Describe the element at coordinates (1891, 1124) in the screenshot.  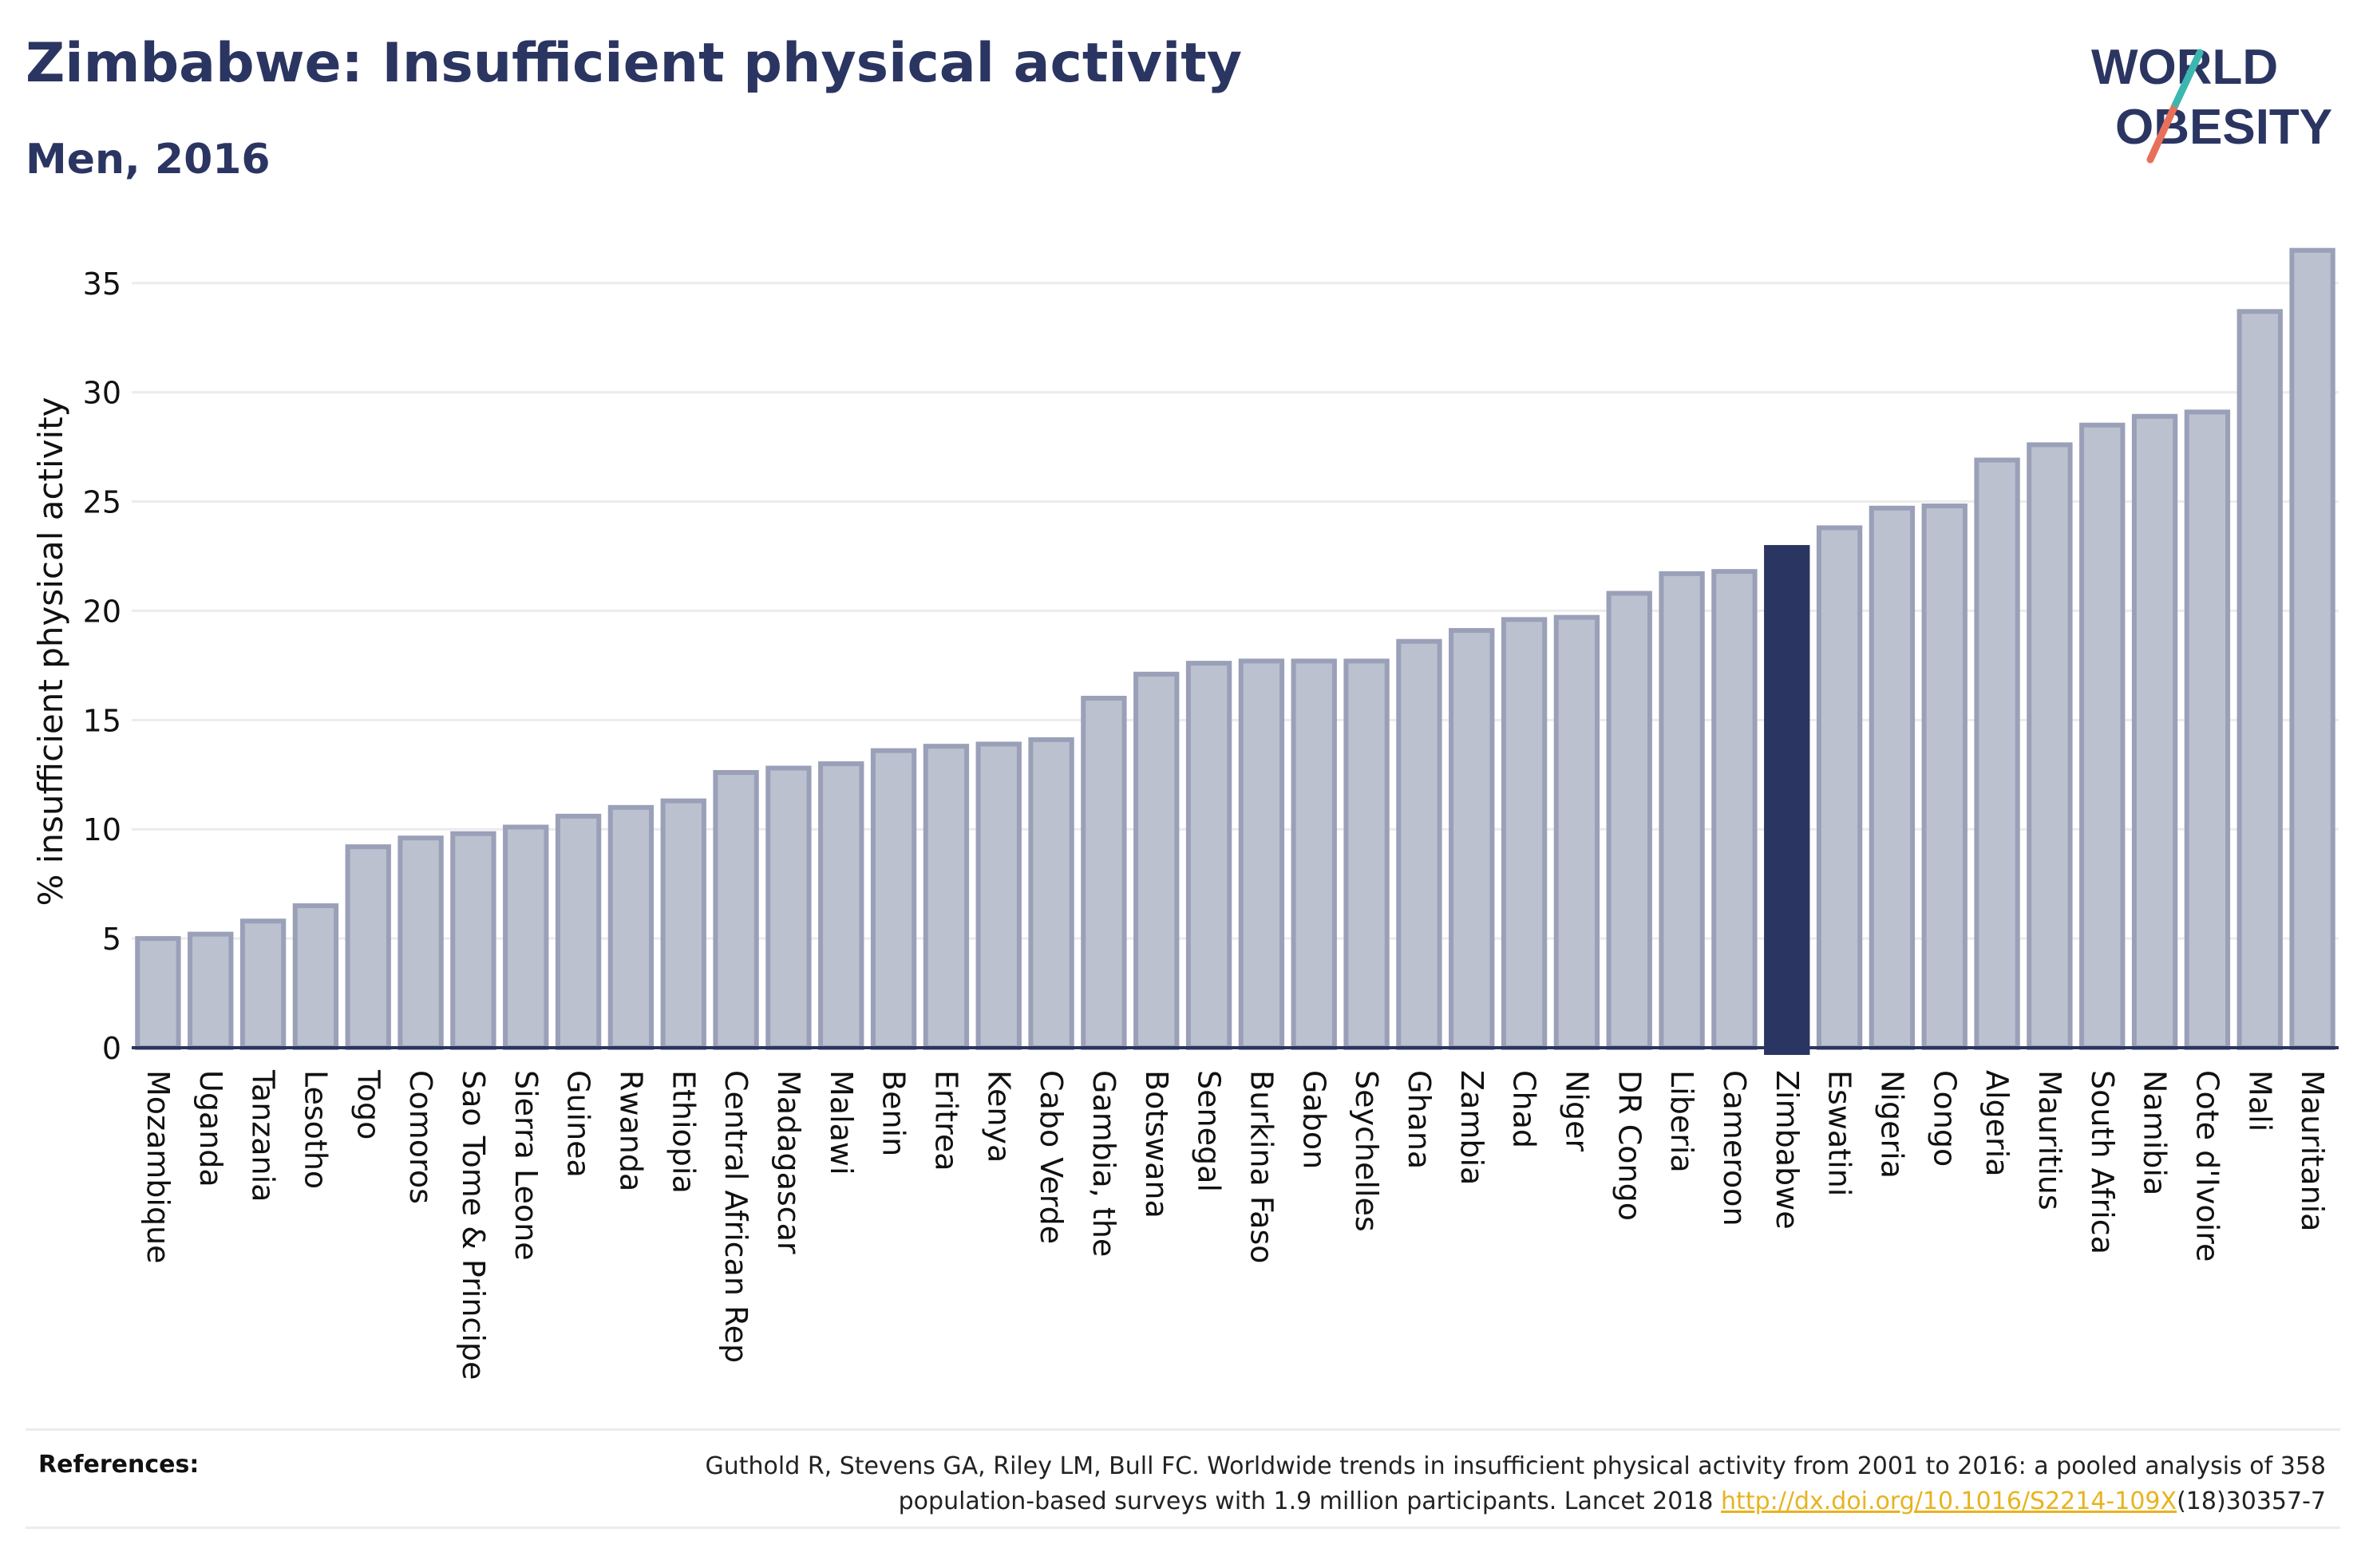
I see `x-tick-label: Nigeria` at that location.